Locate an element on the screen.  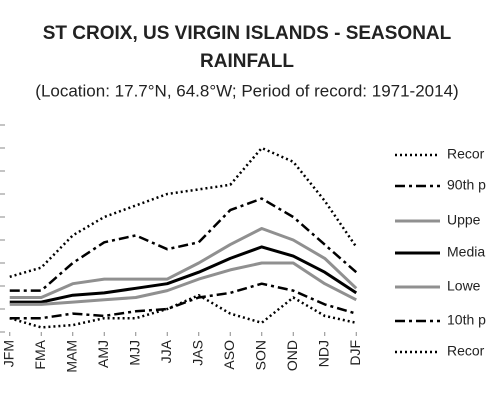
x-tick-label: JJA is located at coordinates (166, 351).